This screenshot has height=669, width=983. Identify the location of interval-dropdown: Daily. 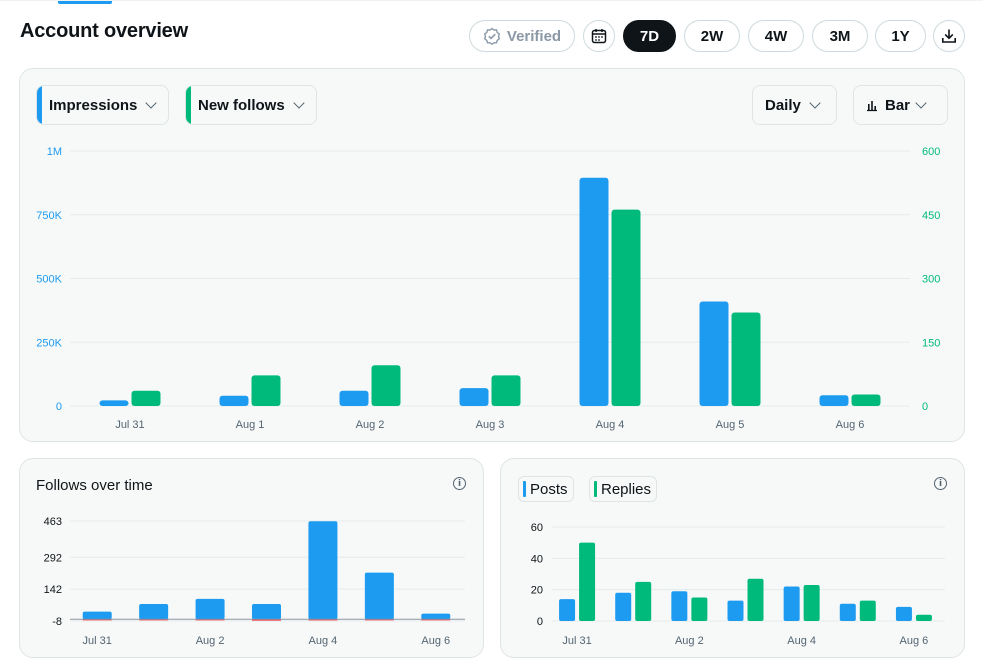
(794, 105).